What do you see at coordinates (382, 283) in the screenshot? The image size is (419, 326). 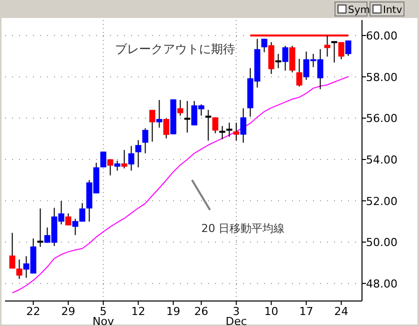 I see `y-tick-label: 48.00` at bounding box center [382, 283].